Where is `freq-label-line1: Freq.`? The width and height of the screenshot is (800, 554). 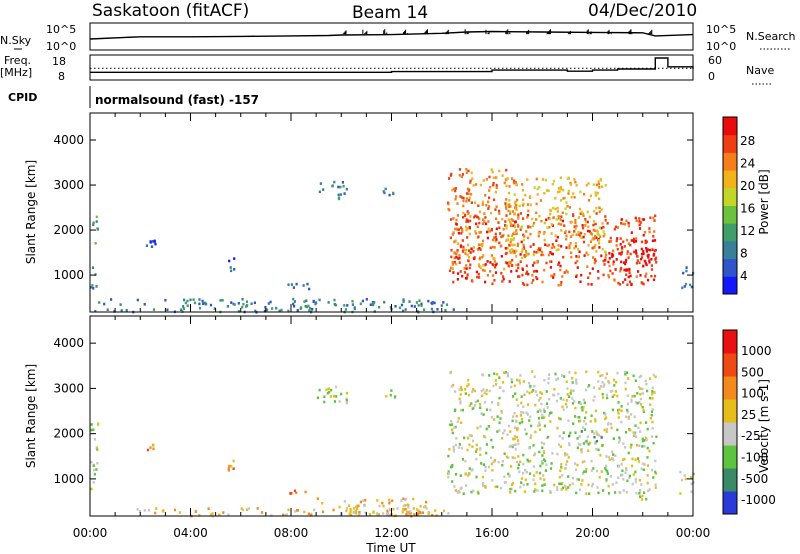
freq-label-line1: Freq. is located at coordinates (17, 60).